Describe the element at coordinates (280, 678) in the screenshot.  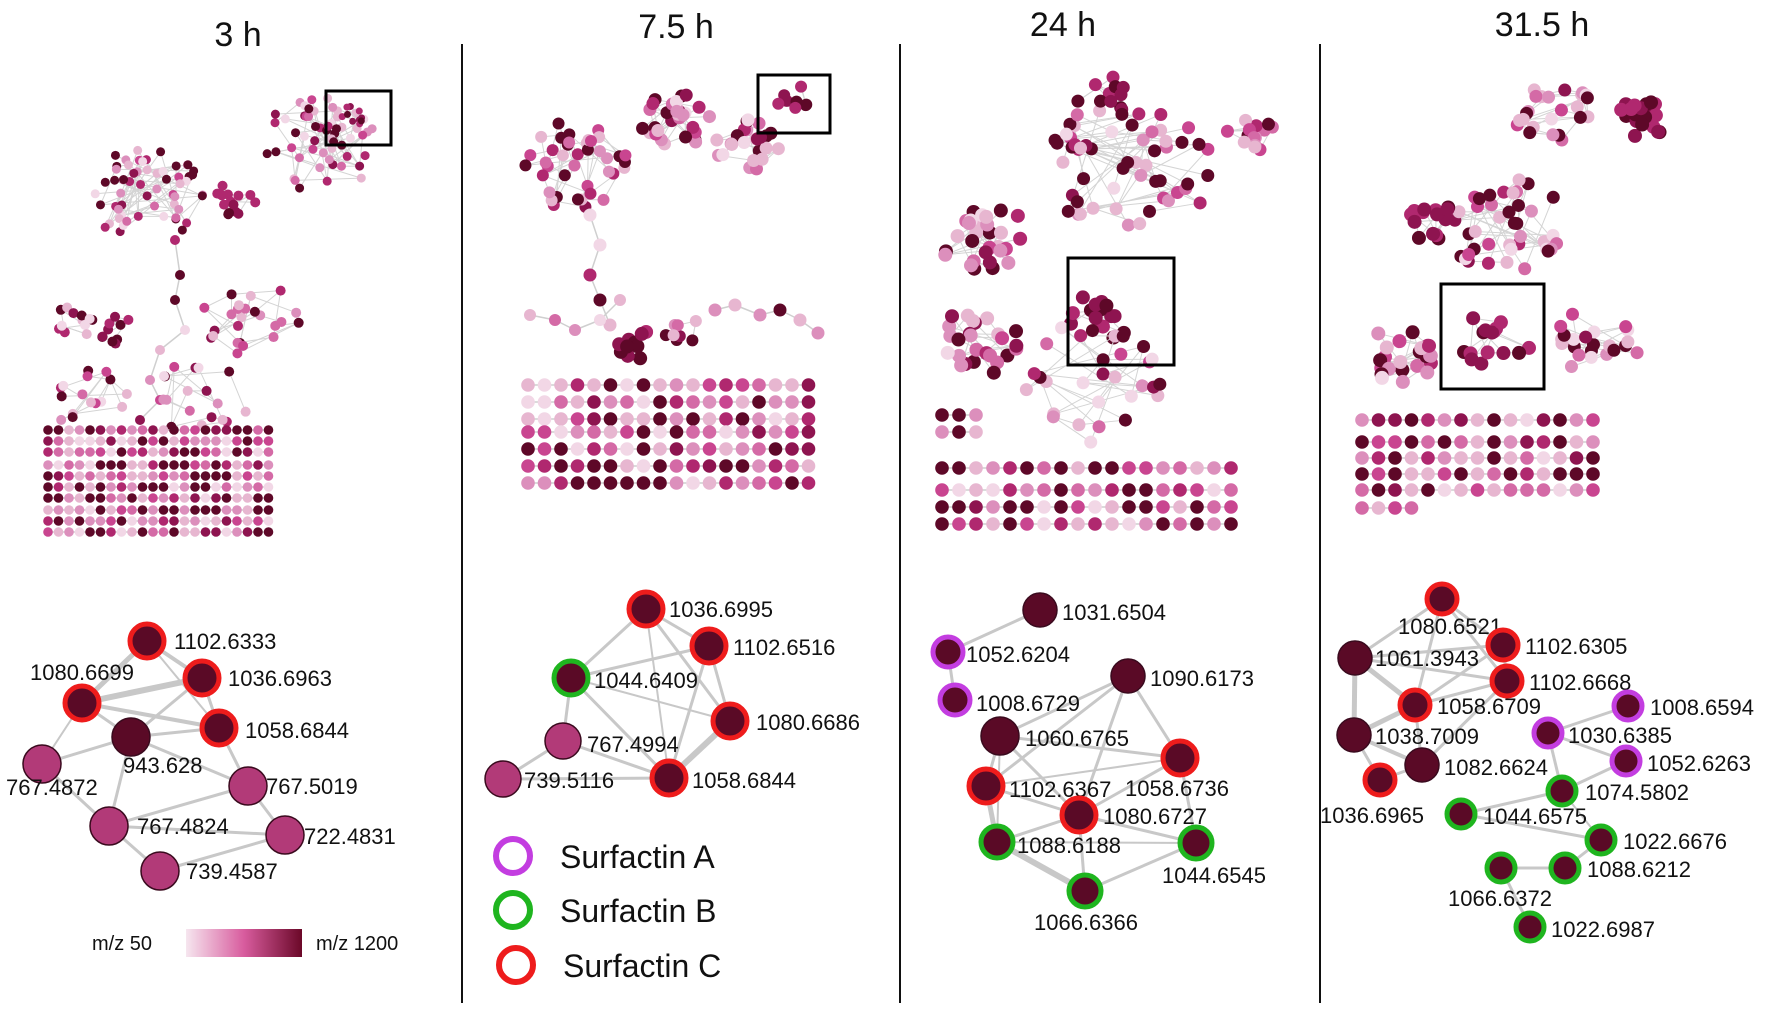
I see `node-mz-label: 1036.6963` at that location.